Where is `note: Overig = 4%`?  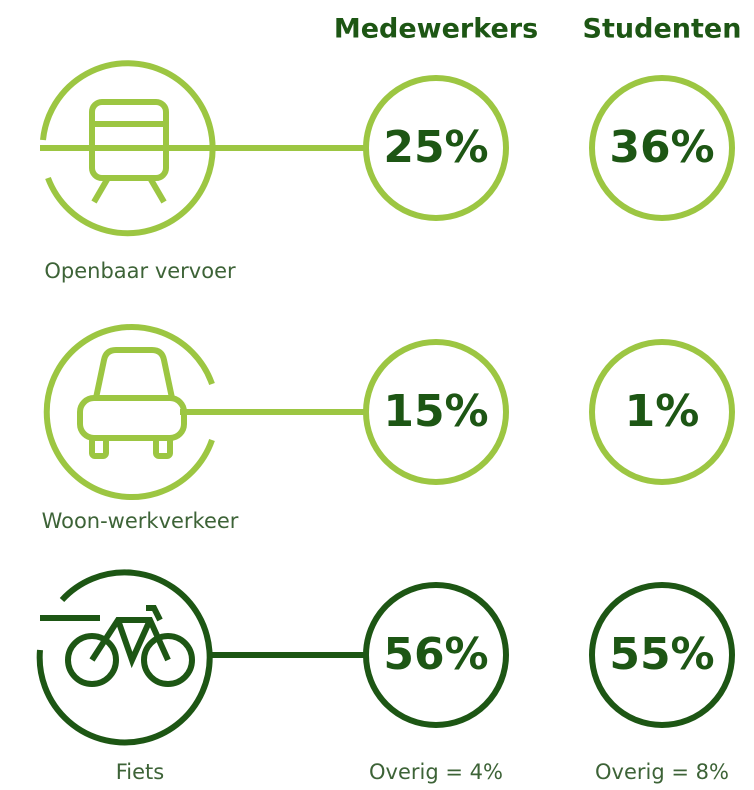
note: Overig = 4% is located at coordinates (436, 772).